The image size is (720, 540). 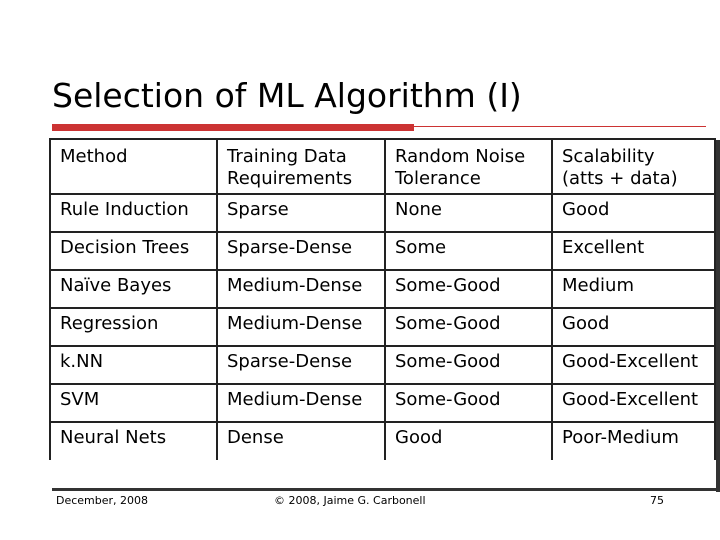 I want to click on cell-method: SVM, so click(x=133, y=403).